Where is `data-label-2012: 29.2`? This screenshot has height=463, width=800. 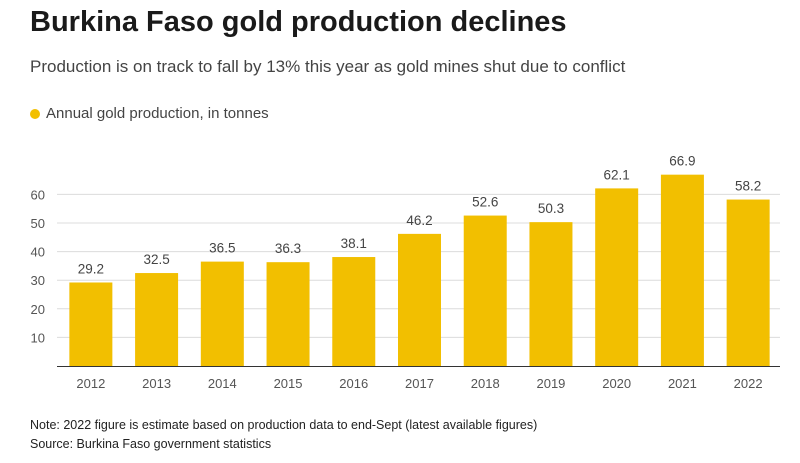 data-label-2012: 29.2 is located at coordinates (91, 268).